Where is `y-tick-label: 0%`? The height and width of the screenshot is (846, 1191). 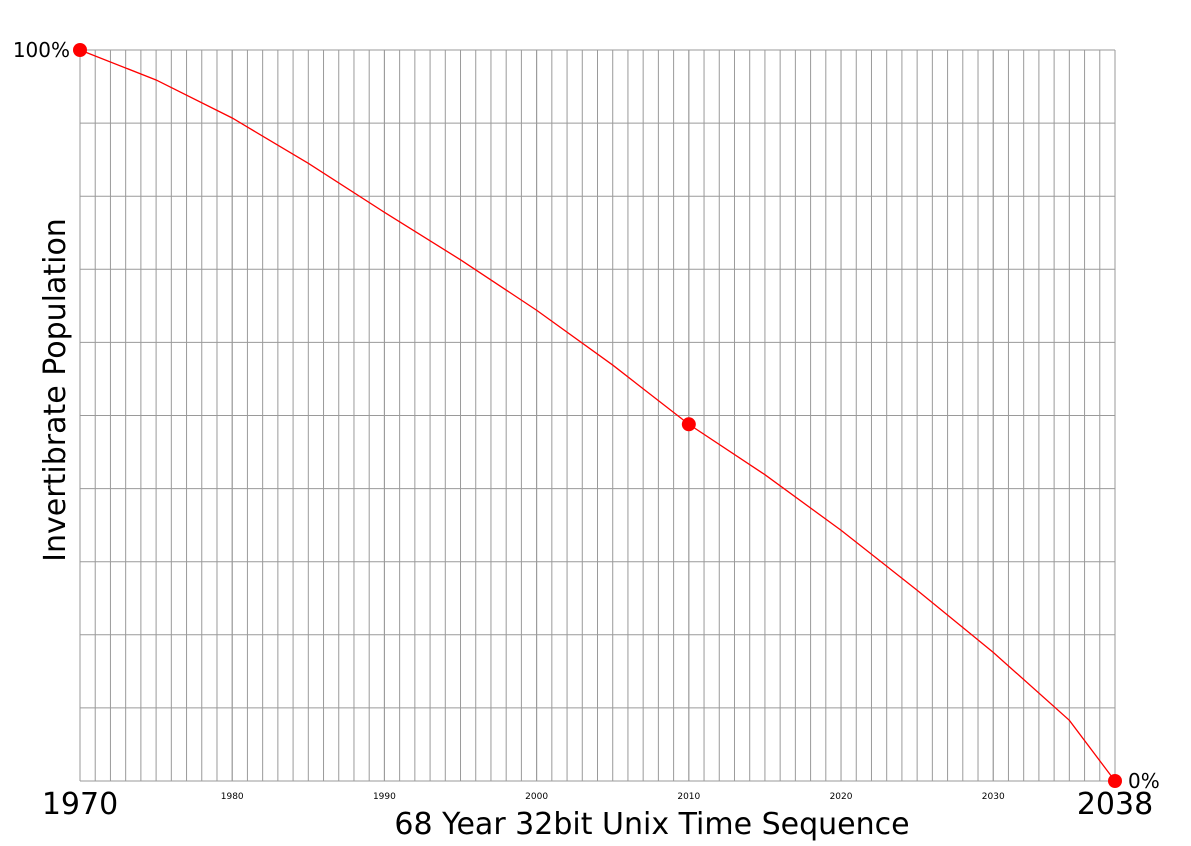 y-tick-label: 0% is located at coordinates (1144, 781).